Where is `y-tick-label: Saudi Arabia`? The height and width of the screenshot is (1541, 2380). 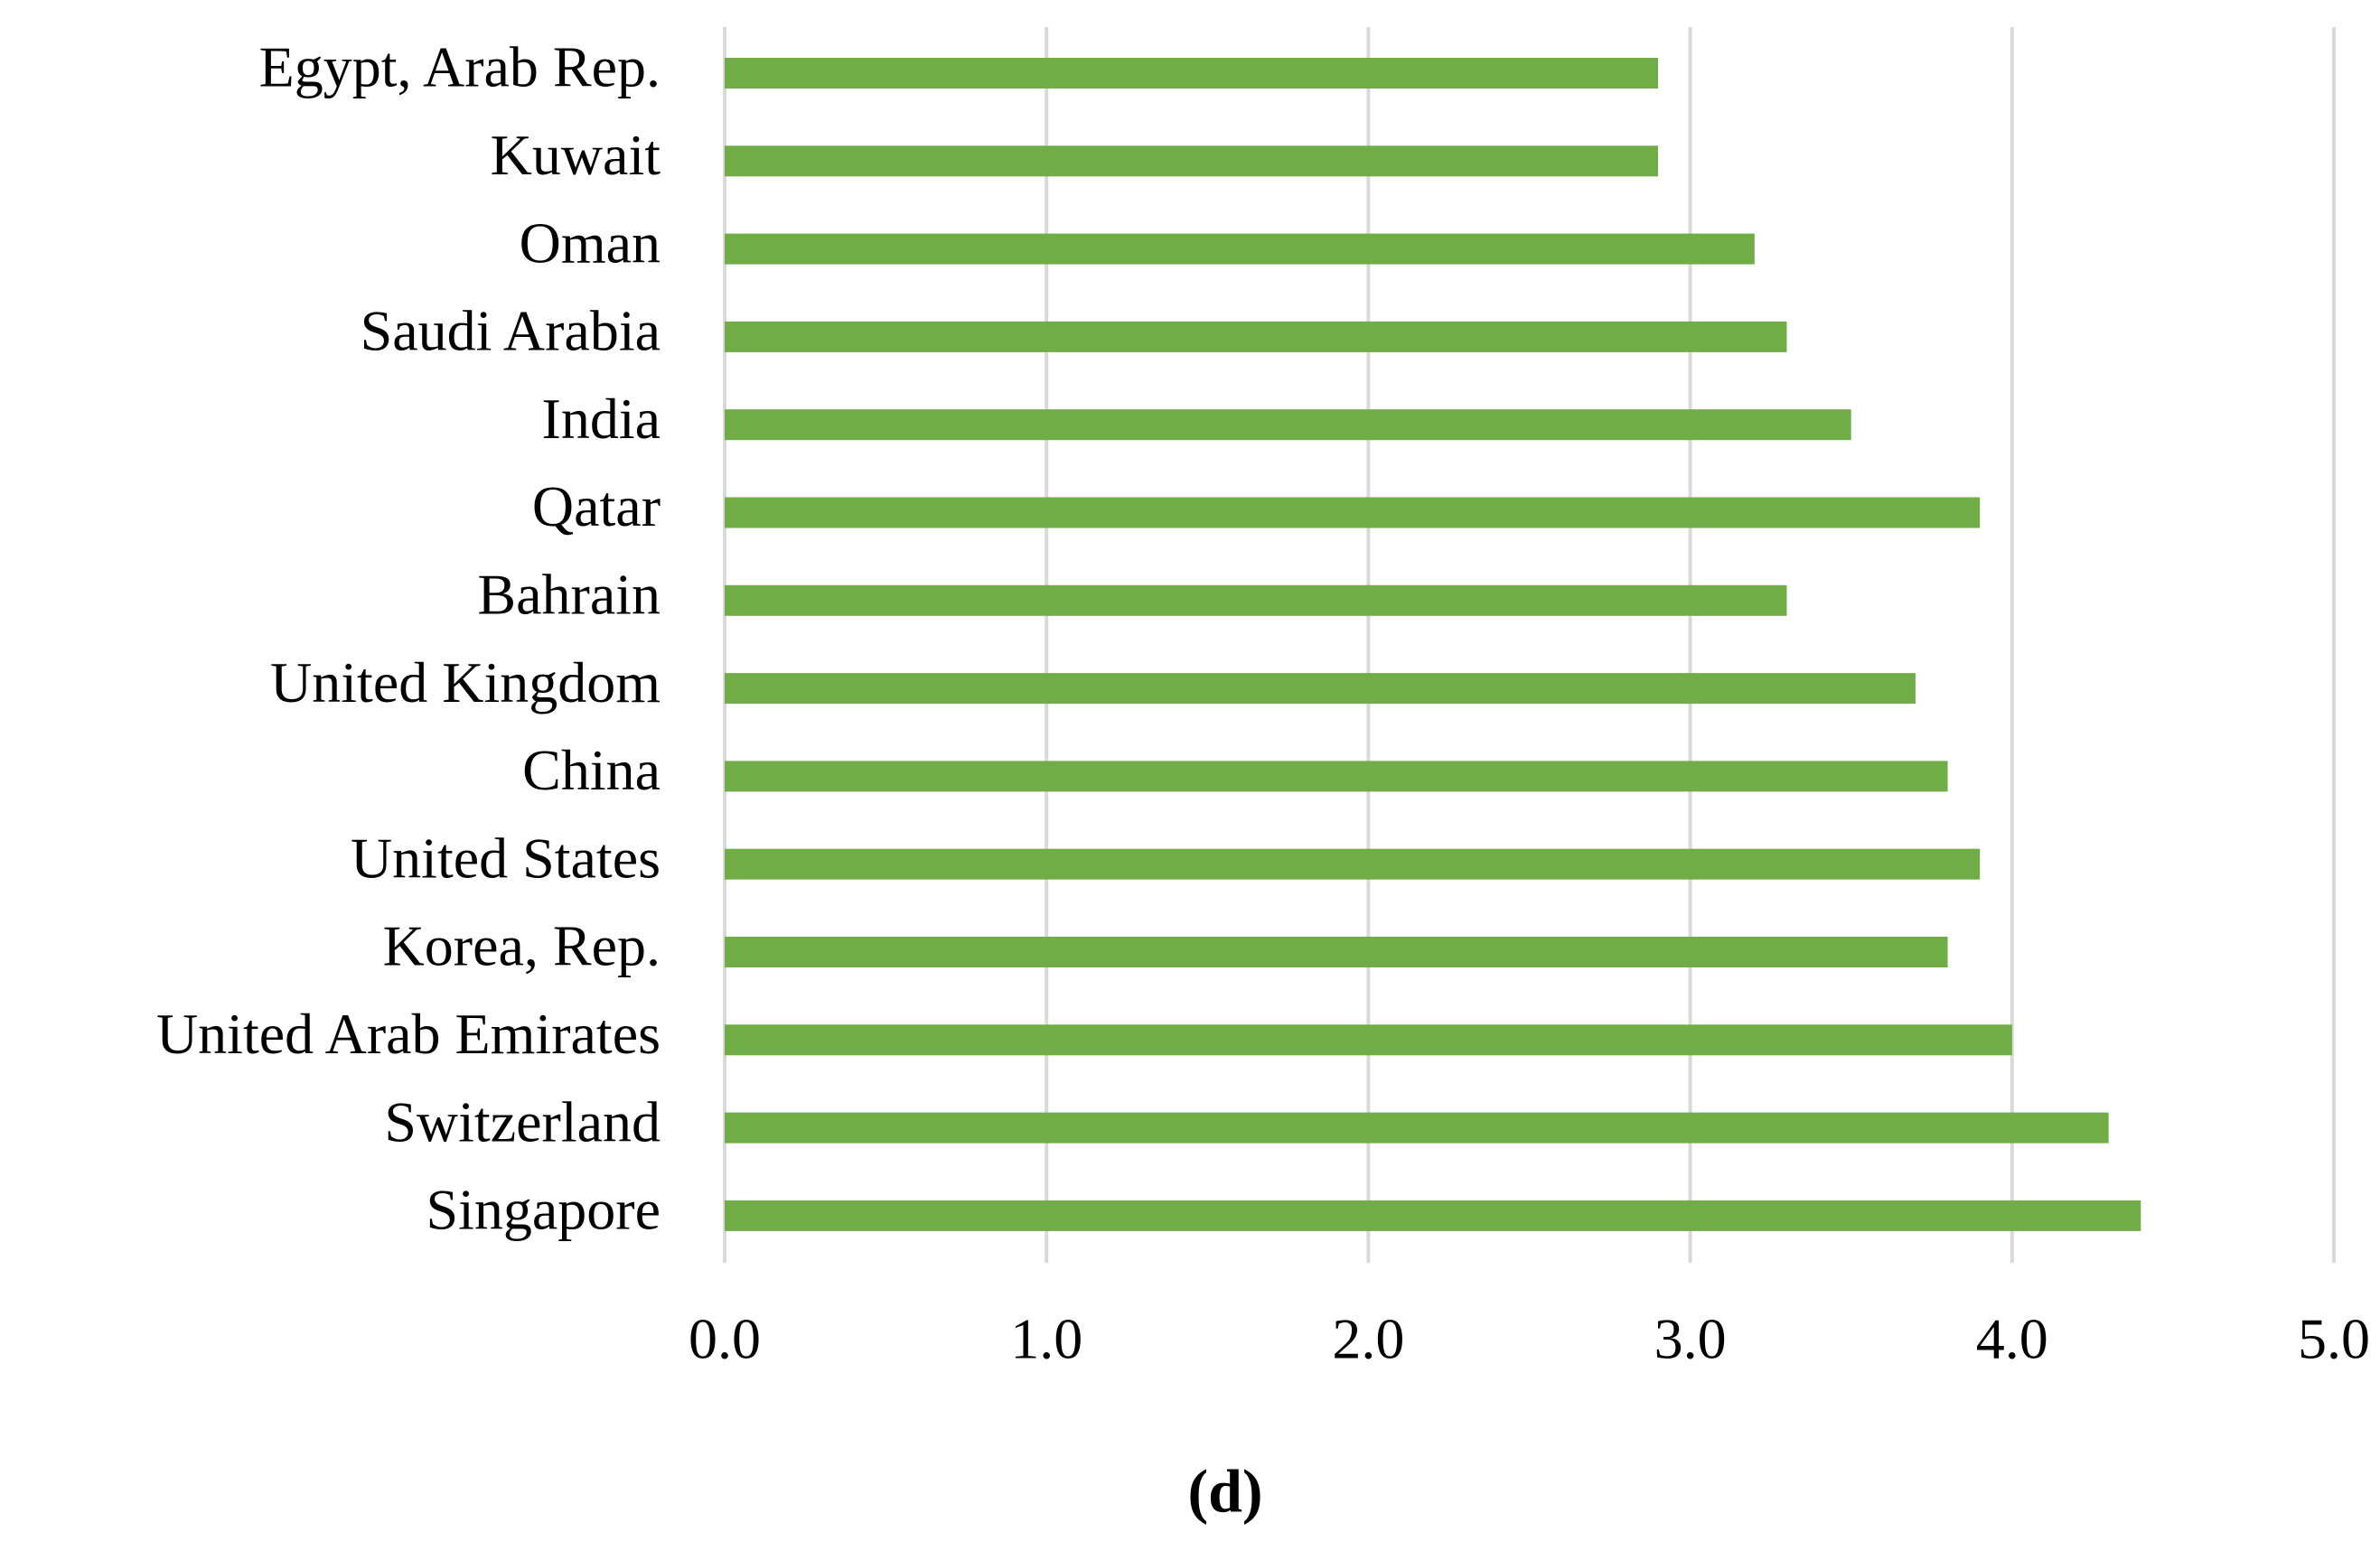
y-tick-label: Saudi Arabia is located at coordinates (511, 331).